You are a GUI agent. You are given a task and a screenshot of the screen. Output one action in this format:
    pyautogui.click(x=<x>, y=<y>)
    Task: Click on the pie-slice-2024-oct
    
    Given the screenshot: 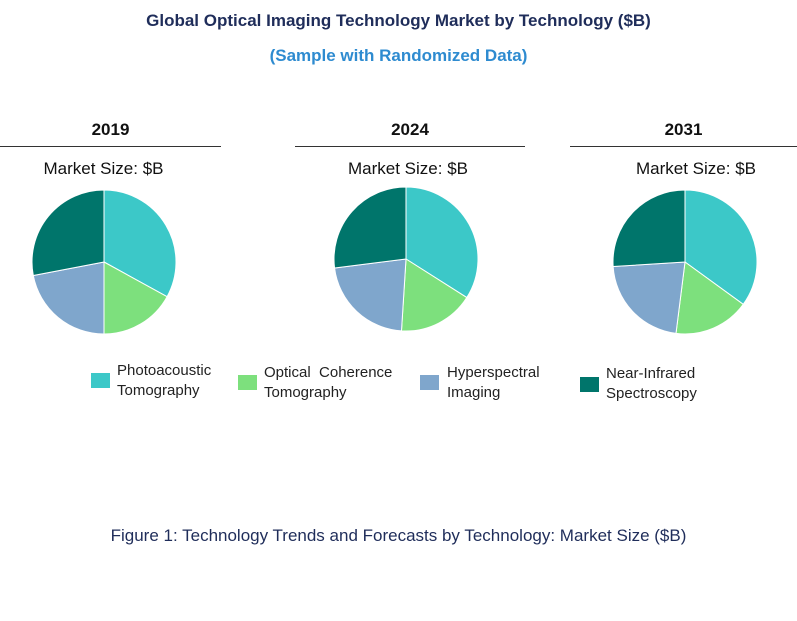 What is the action you would take?
    pyautogui.click(x=434, y=295)
    